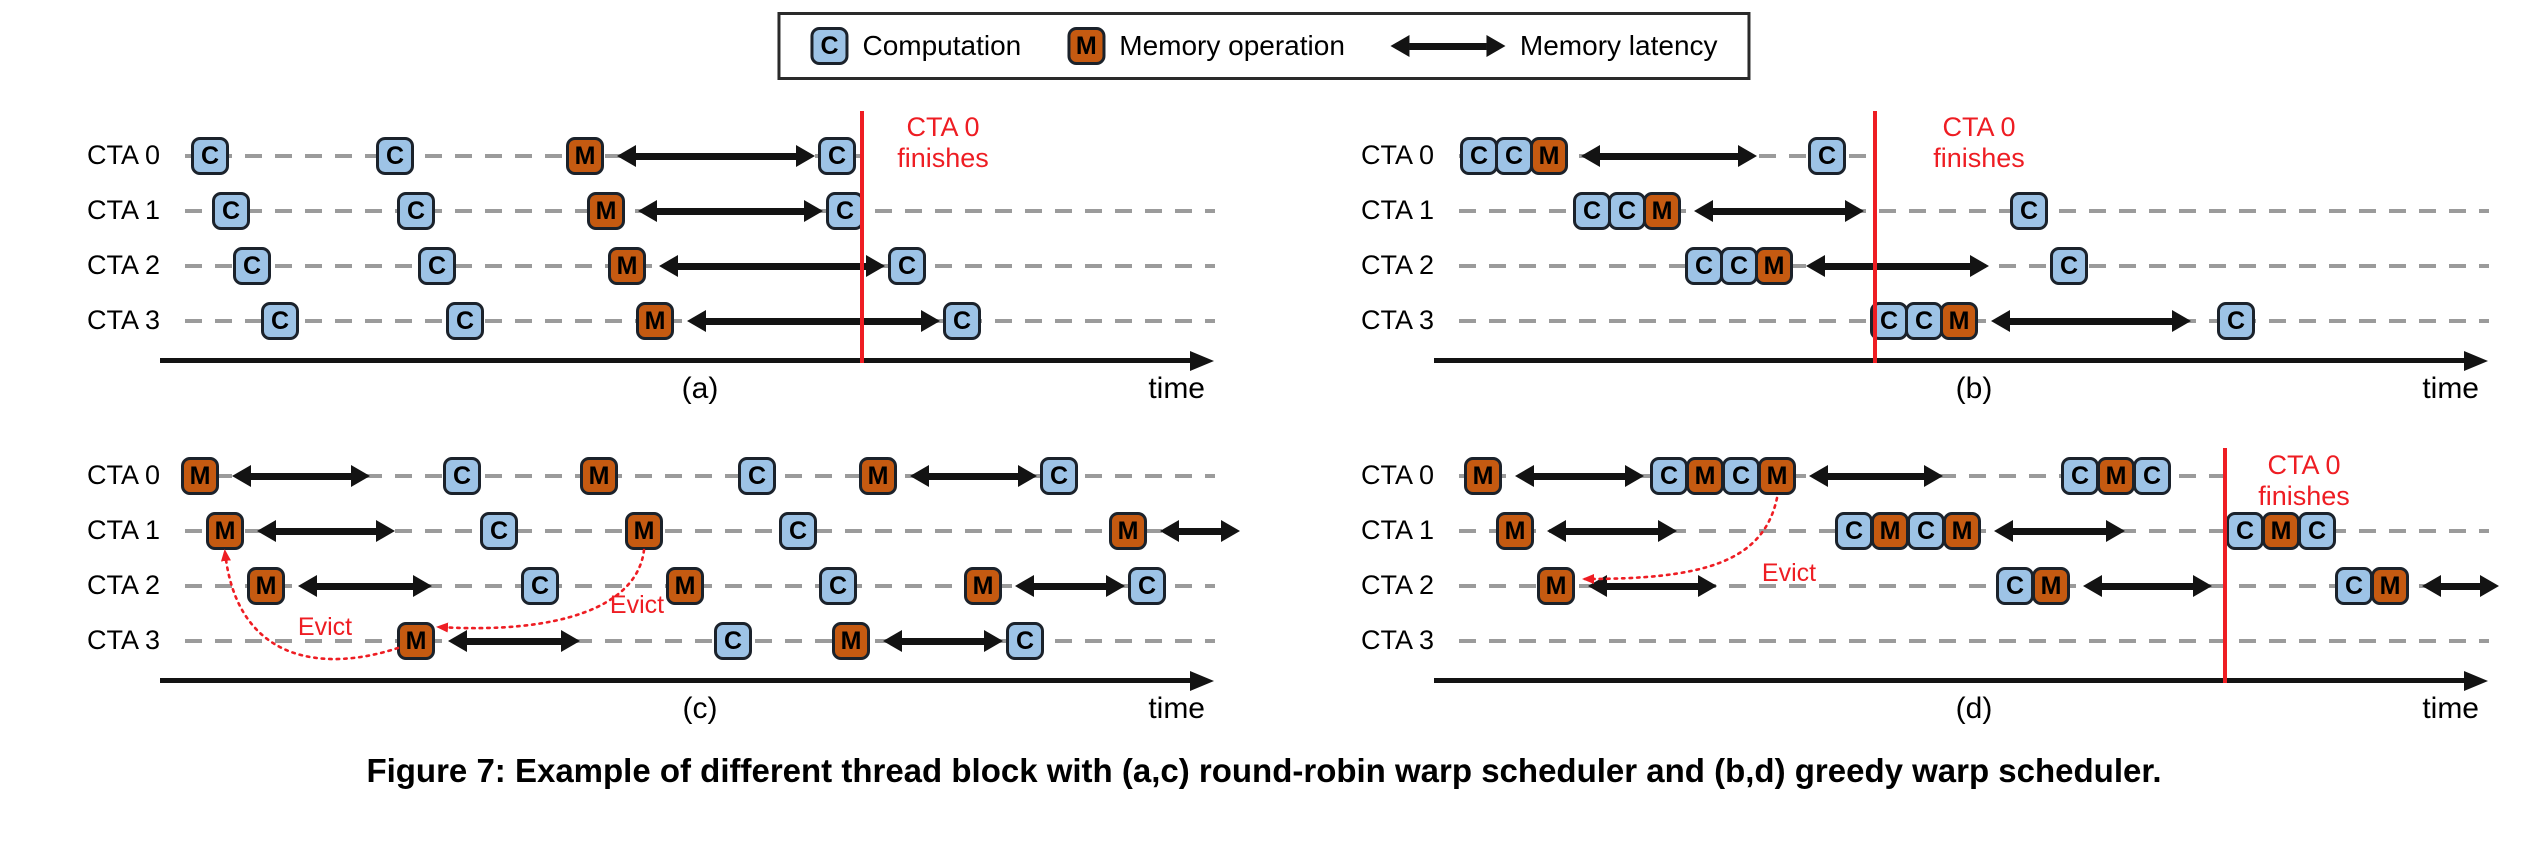 The height and width of the screenshot is (844, 2528). What do you see at coordinates (2476, 681) in the screenshot?
I see `time-axis-arrowhead` at bounding box center [2476, 681].